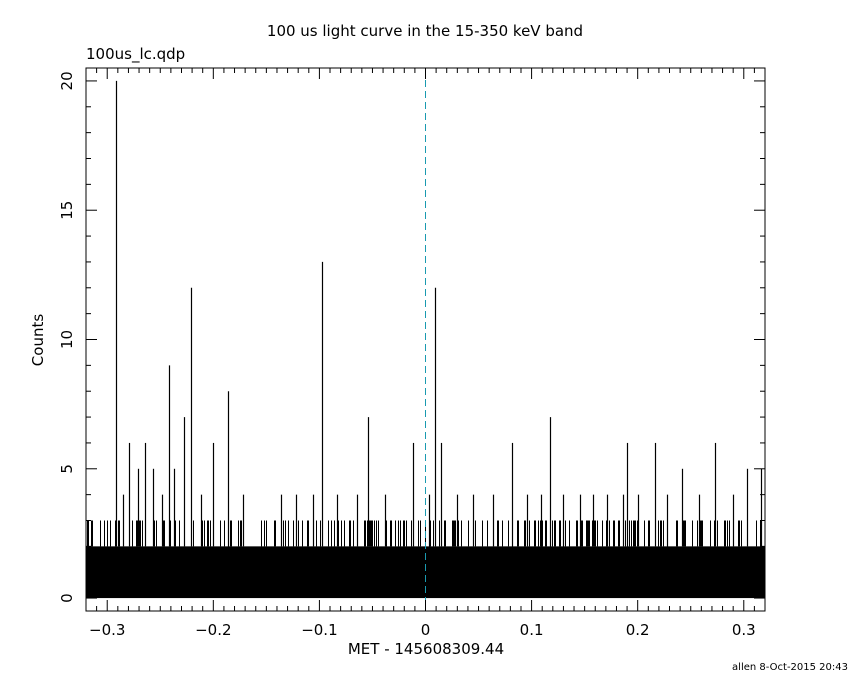  I want to click on x-tick-label: 0.1, so click(532, 630).